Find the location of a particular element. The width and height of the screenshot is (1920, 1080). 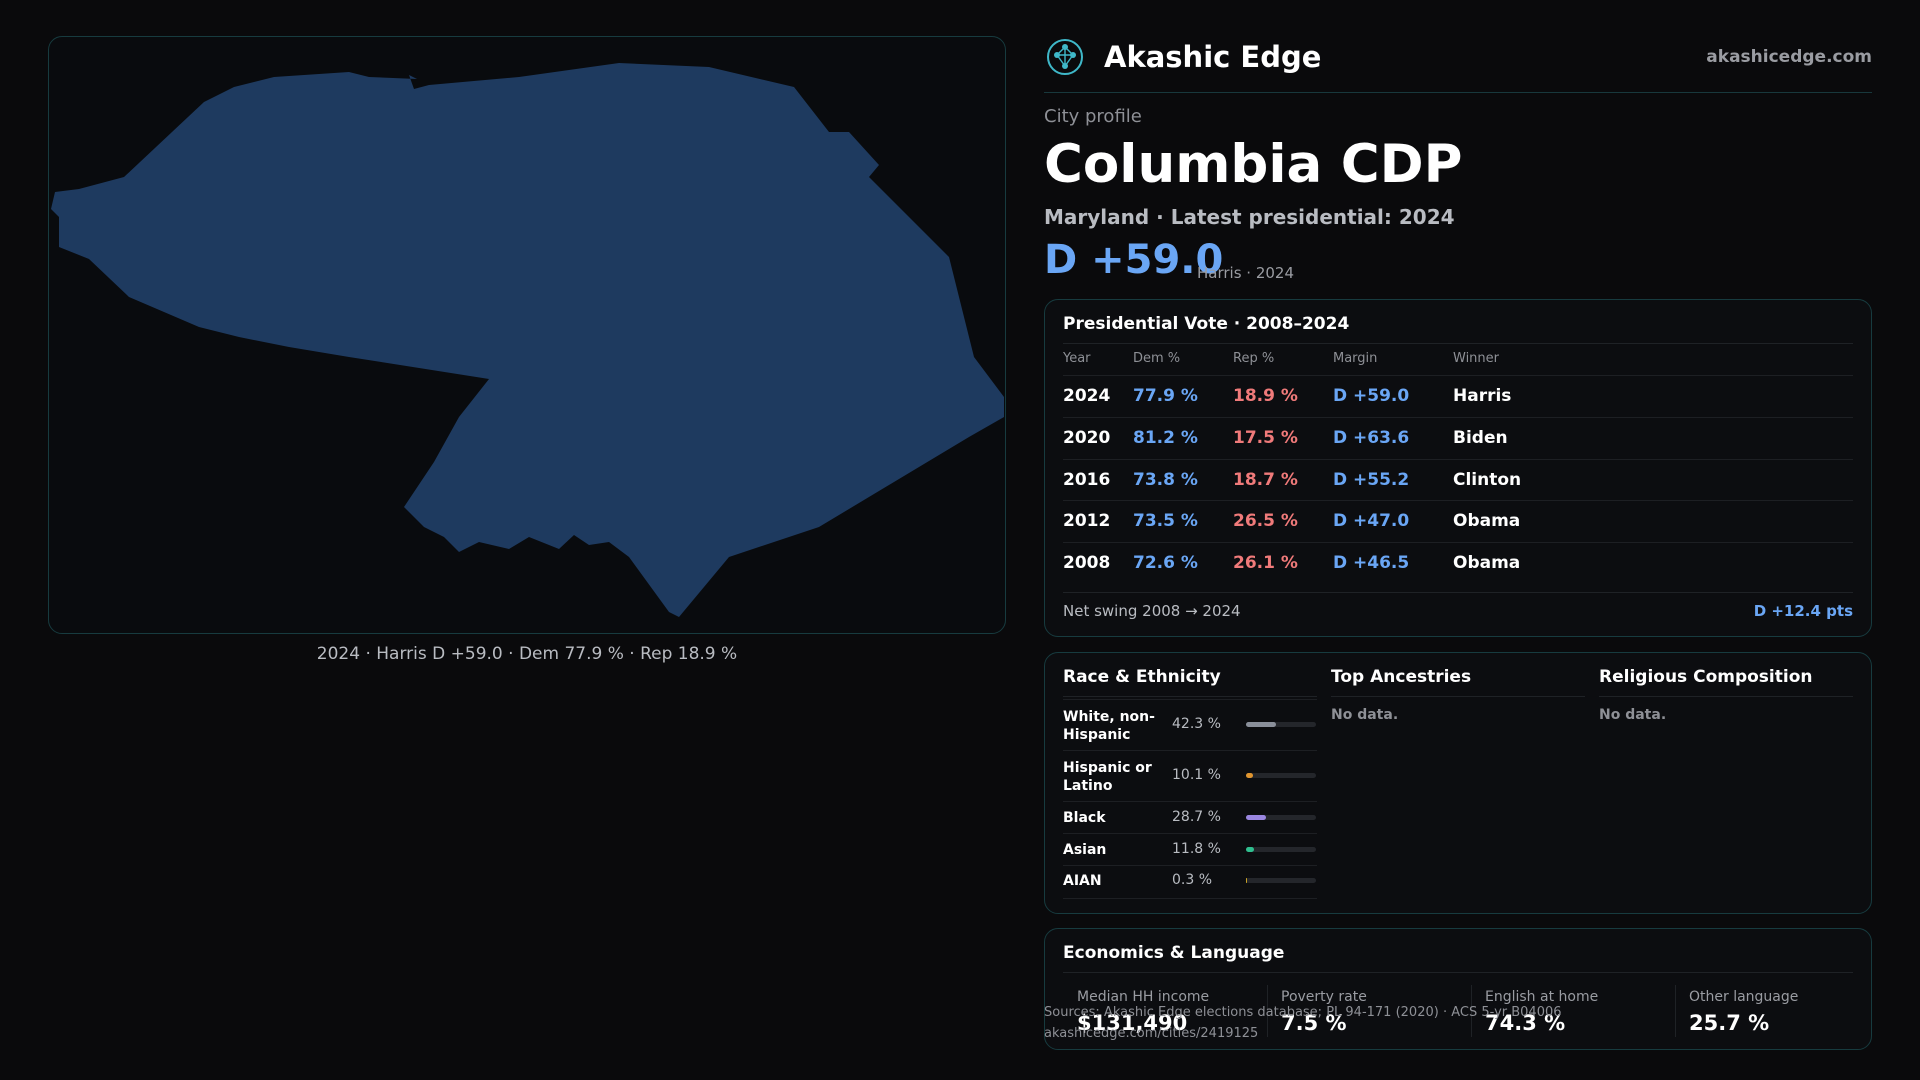

table-row: 2020 81.2 % 17.5 % D +63.6 Biden is located at coordinates (1458, 438).